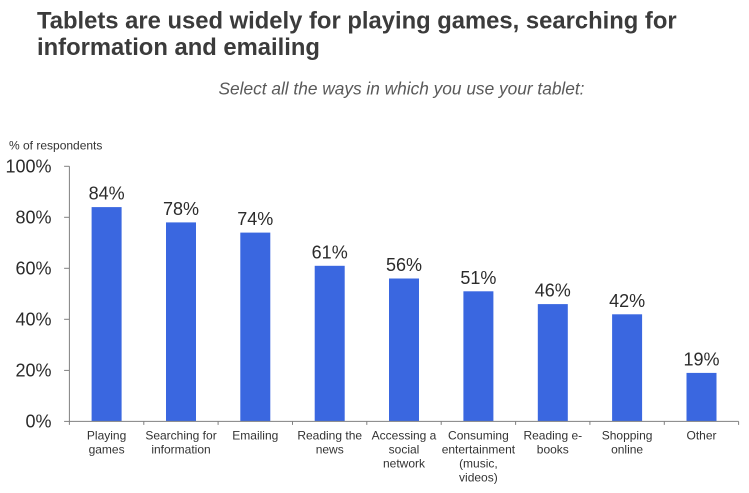 The width and height of the screenshot is (749, 493). What do you see at coordinates (33, 218) in the screenshot?
I see `svg-text: 80%` at bounding box center [33, 218].